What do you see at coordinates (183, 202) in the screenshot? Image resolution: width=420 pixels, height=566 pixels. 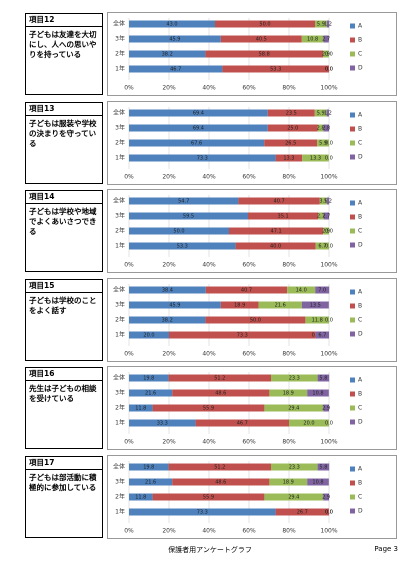 I see `value-label: 54.7` at bounding box center [183, 202].